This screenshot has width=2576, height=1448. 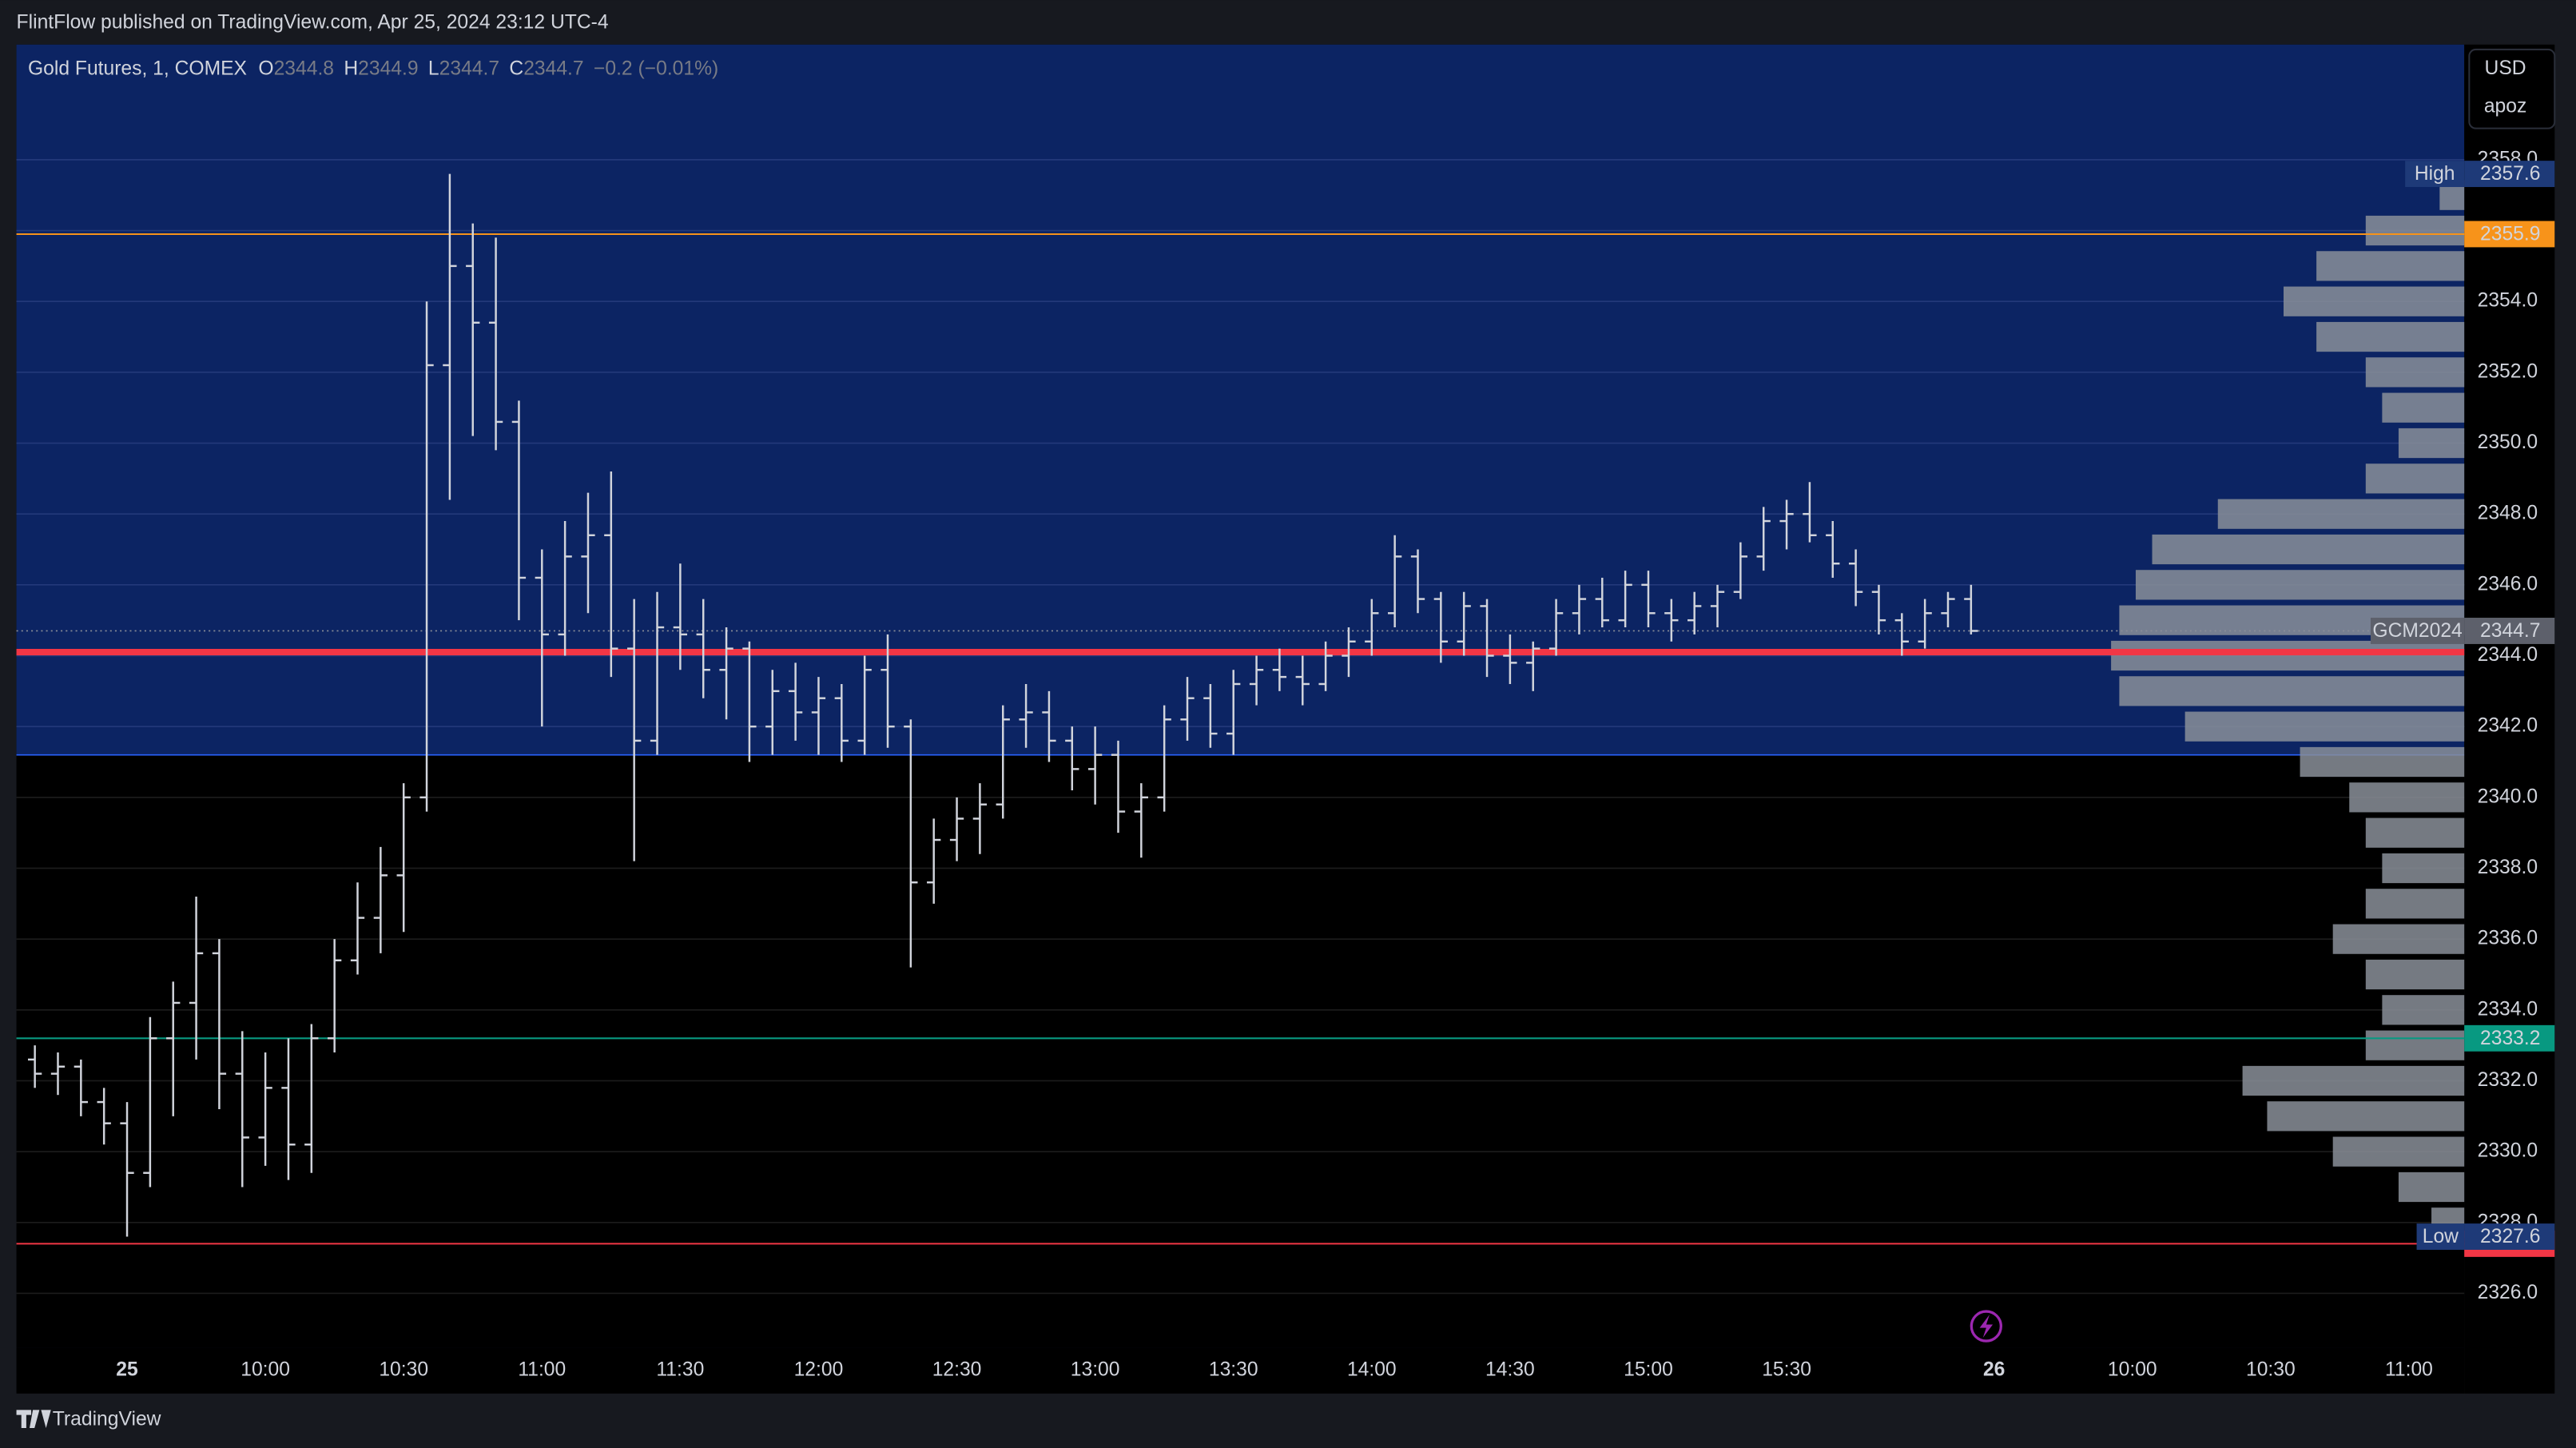 What do you see at coordinates (1648, 1370) in the screenshot?
I see `x-tick-label: 15:00` at bounding box center [1648, 1370].